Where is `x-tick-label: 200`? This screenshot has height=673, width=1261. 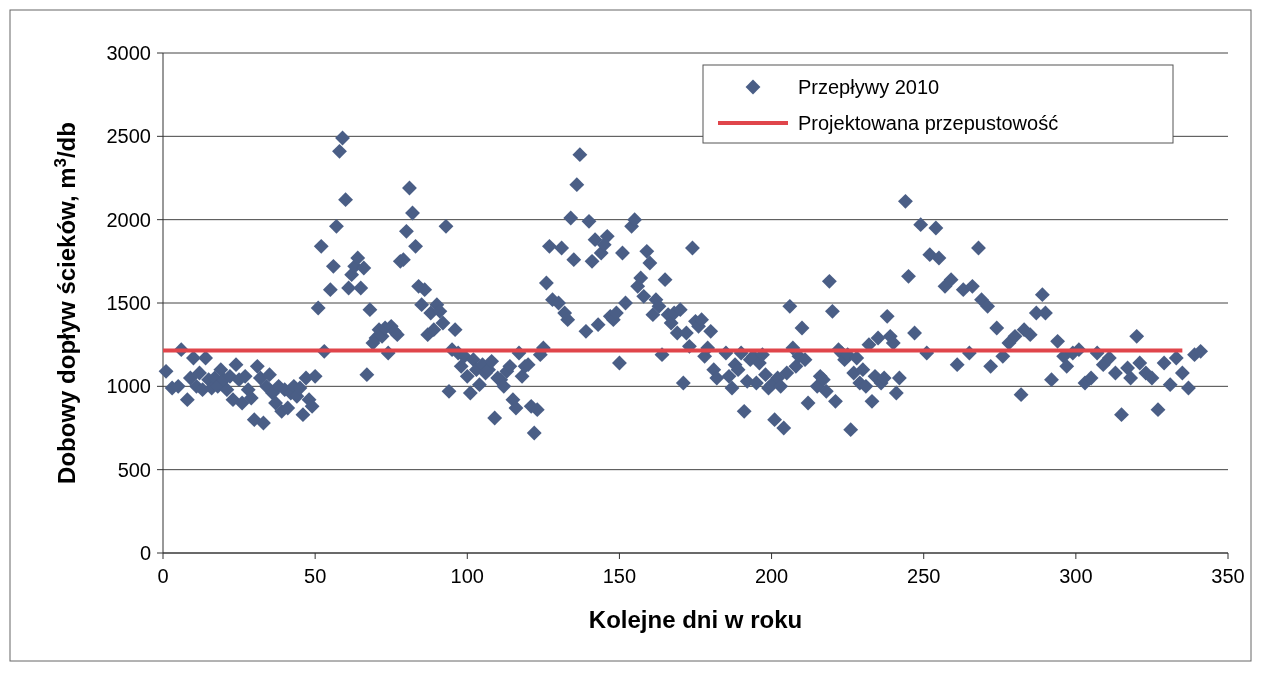
x-tick-label: 200 is located at coordinates (771, 576).